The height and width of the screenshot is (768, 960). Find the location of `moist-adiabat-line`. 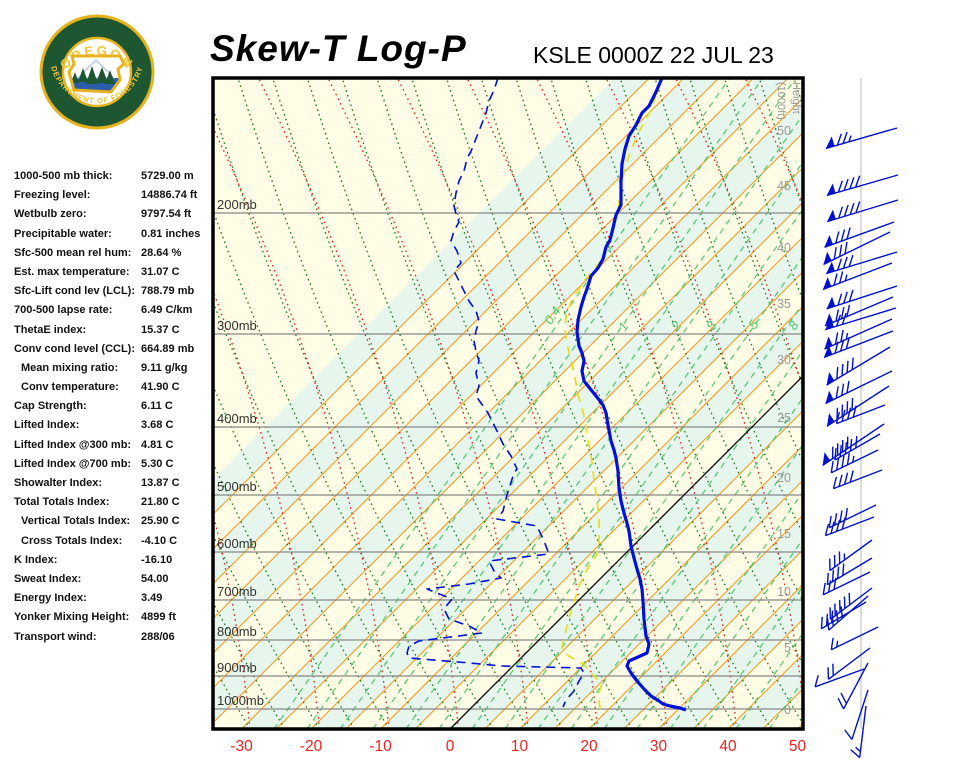

moist-adiabat-line is located at coordinates (773, 141).